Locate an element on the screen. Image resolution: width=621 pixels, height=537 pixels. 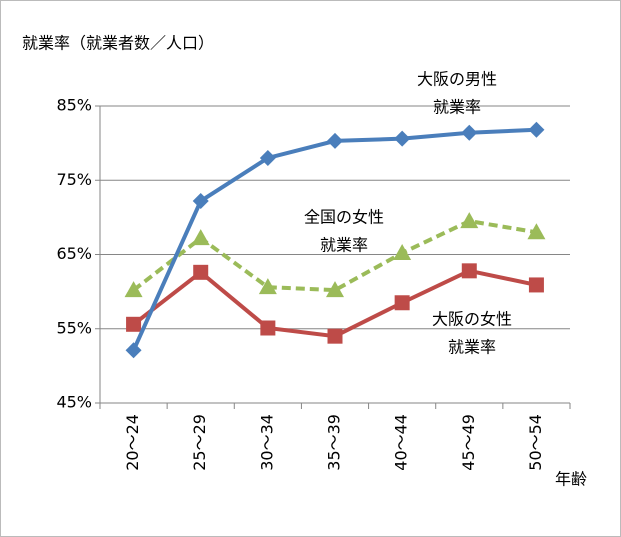
y-tick-label: 55% is located at coordinates (74, 327).